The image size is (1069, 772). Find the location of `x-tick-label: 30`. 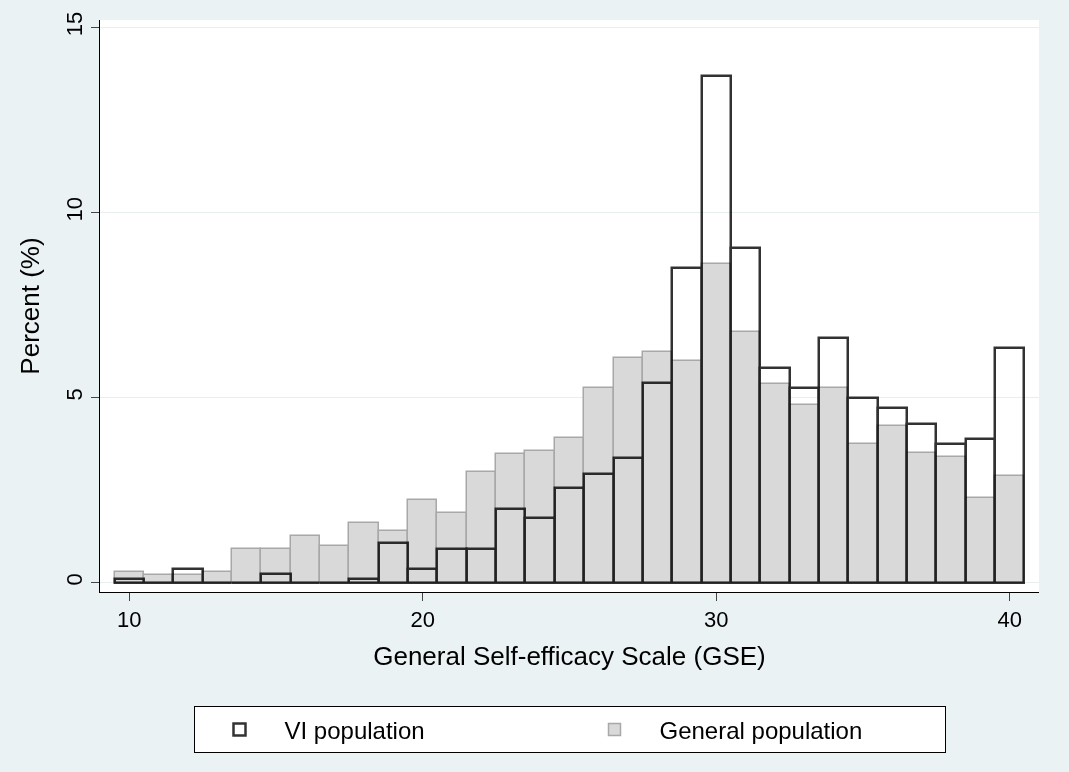

x-tick-label: 30 is located at coordinates (716, 620).